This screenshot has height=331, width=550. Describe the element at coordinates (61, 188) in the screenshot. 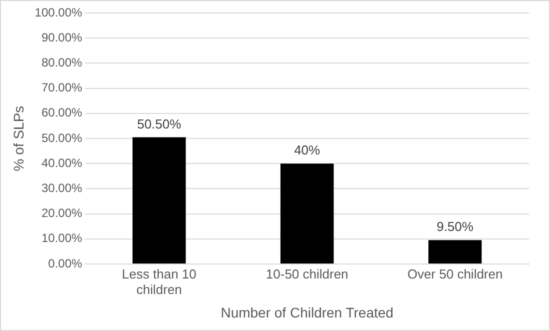

I see `y-tick-label: 30.00%` at that location.